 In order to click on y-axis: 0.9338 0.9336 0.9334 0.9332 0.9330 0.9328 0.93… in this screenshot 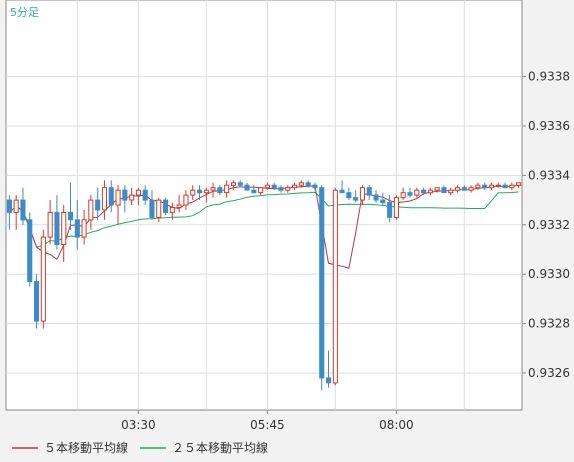, I will do `click(546, 225)`.